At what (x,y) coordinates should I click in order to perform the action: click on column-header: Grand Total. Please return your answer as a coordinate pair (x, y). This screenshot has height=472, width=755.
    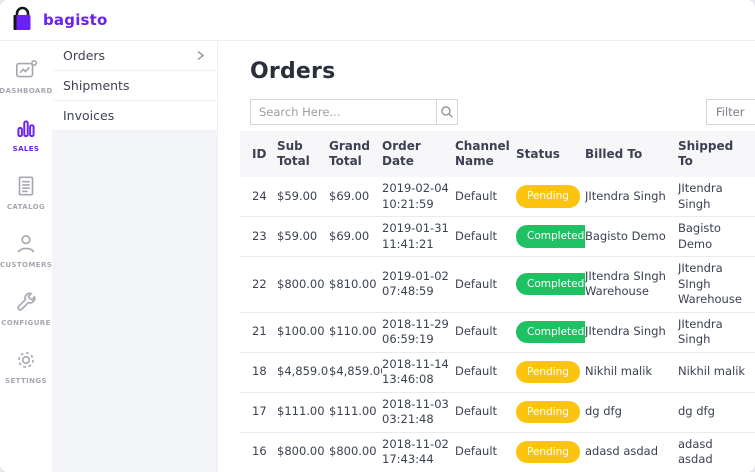
    Looking at the image, I should click on (355, 154).